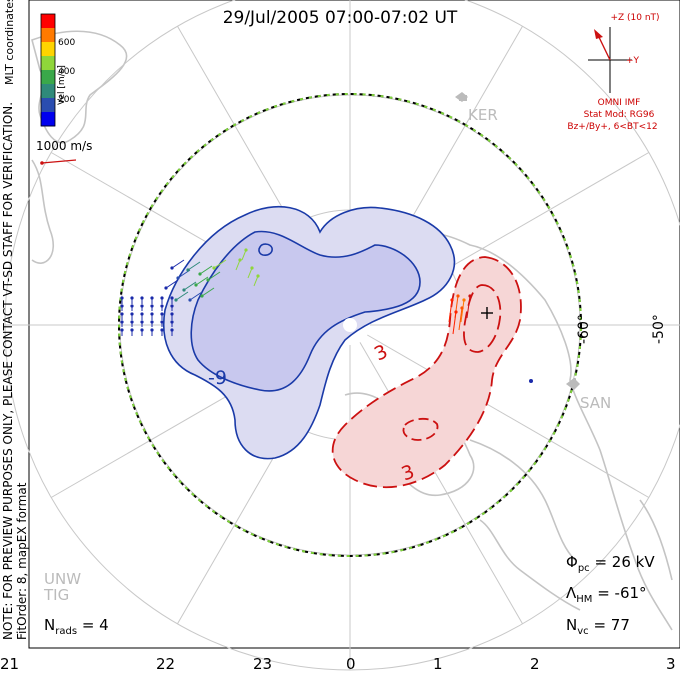 Image resolution: width=680 pixels, height=674 pixels. What do you see at coordinates (63, 579) in the screenshot?
I see `station-label-unw: UNW` at bounding box center [63, 579].